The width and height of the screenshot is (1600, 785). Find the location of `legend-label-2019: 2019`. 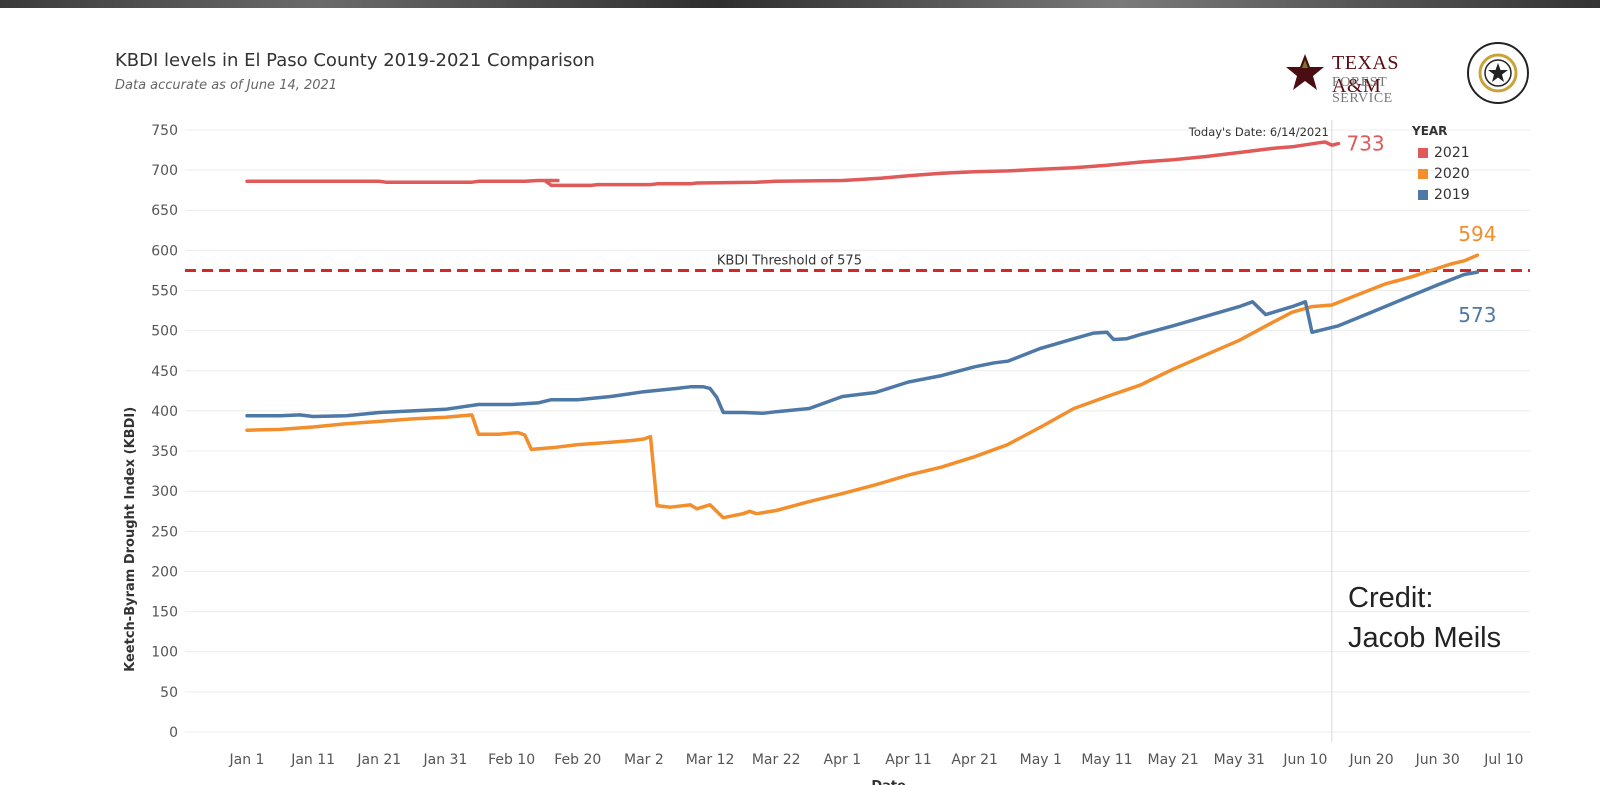

legend-label-2019: 2019 is located at coordinates (1452, 194).